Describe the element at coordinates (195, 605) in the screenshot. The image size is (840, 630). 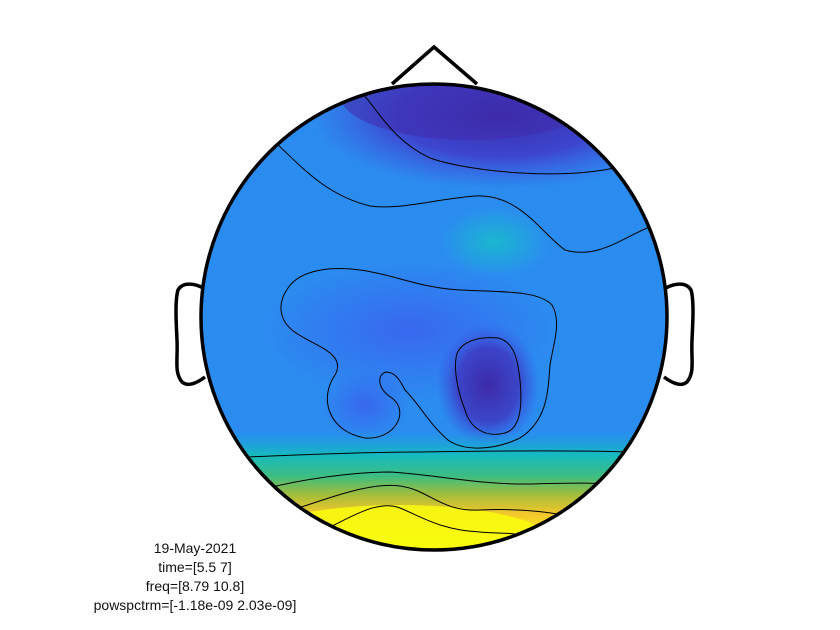
I see `powspctrm-label: powspctrm=[-1.18e-09 2.03e-09]` at that location.